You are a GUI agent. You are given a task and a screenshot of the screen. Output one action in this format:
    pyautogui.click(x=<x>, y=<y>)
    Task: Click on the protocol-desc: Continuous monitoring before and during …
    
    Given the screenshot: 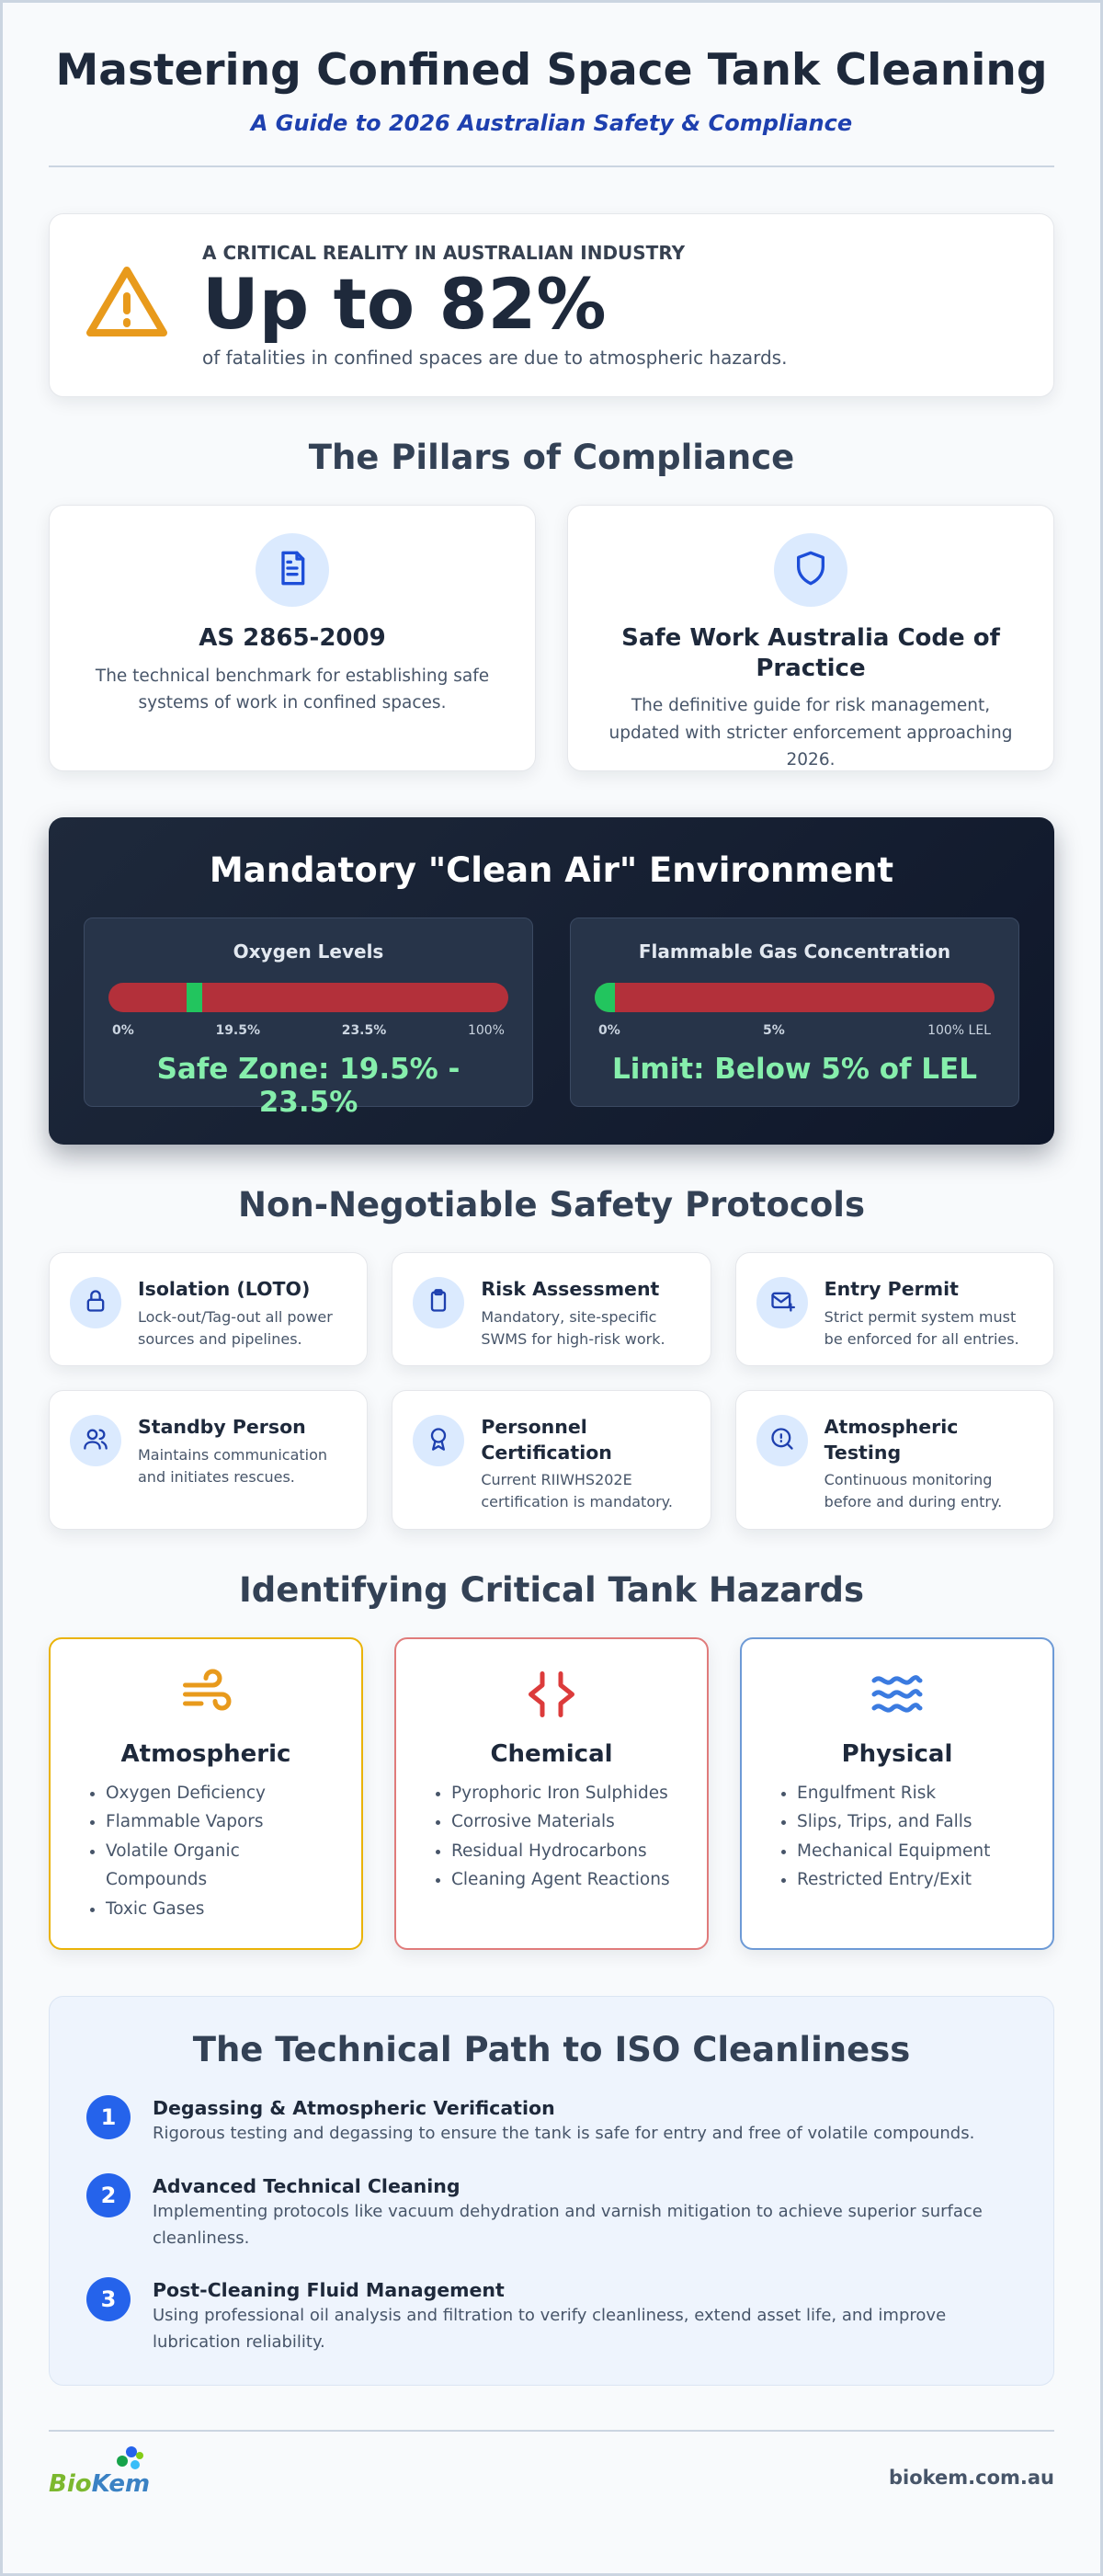 What is the action you would take?
    pyautogui.click(x=914, y=1491)
    